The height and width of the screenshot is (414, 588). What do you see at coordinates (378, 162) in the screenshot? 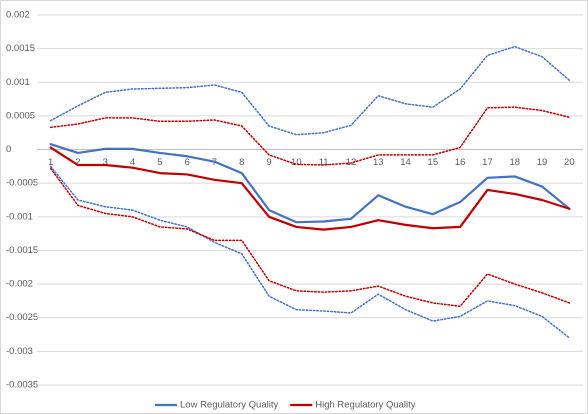
I see `x-tick-label: 13` at bounding box center [378, 162].